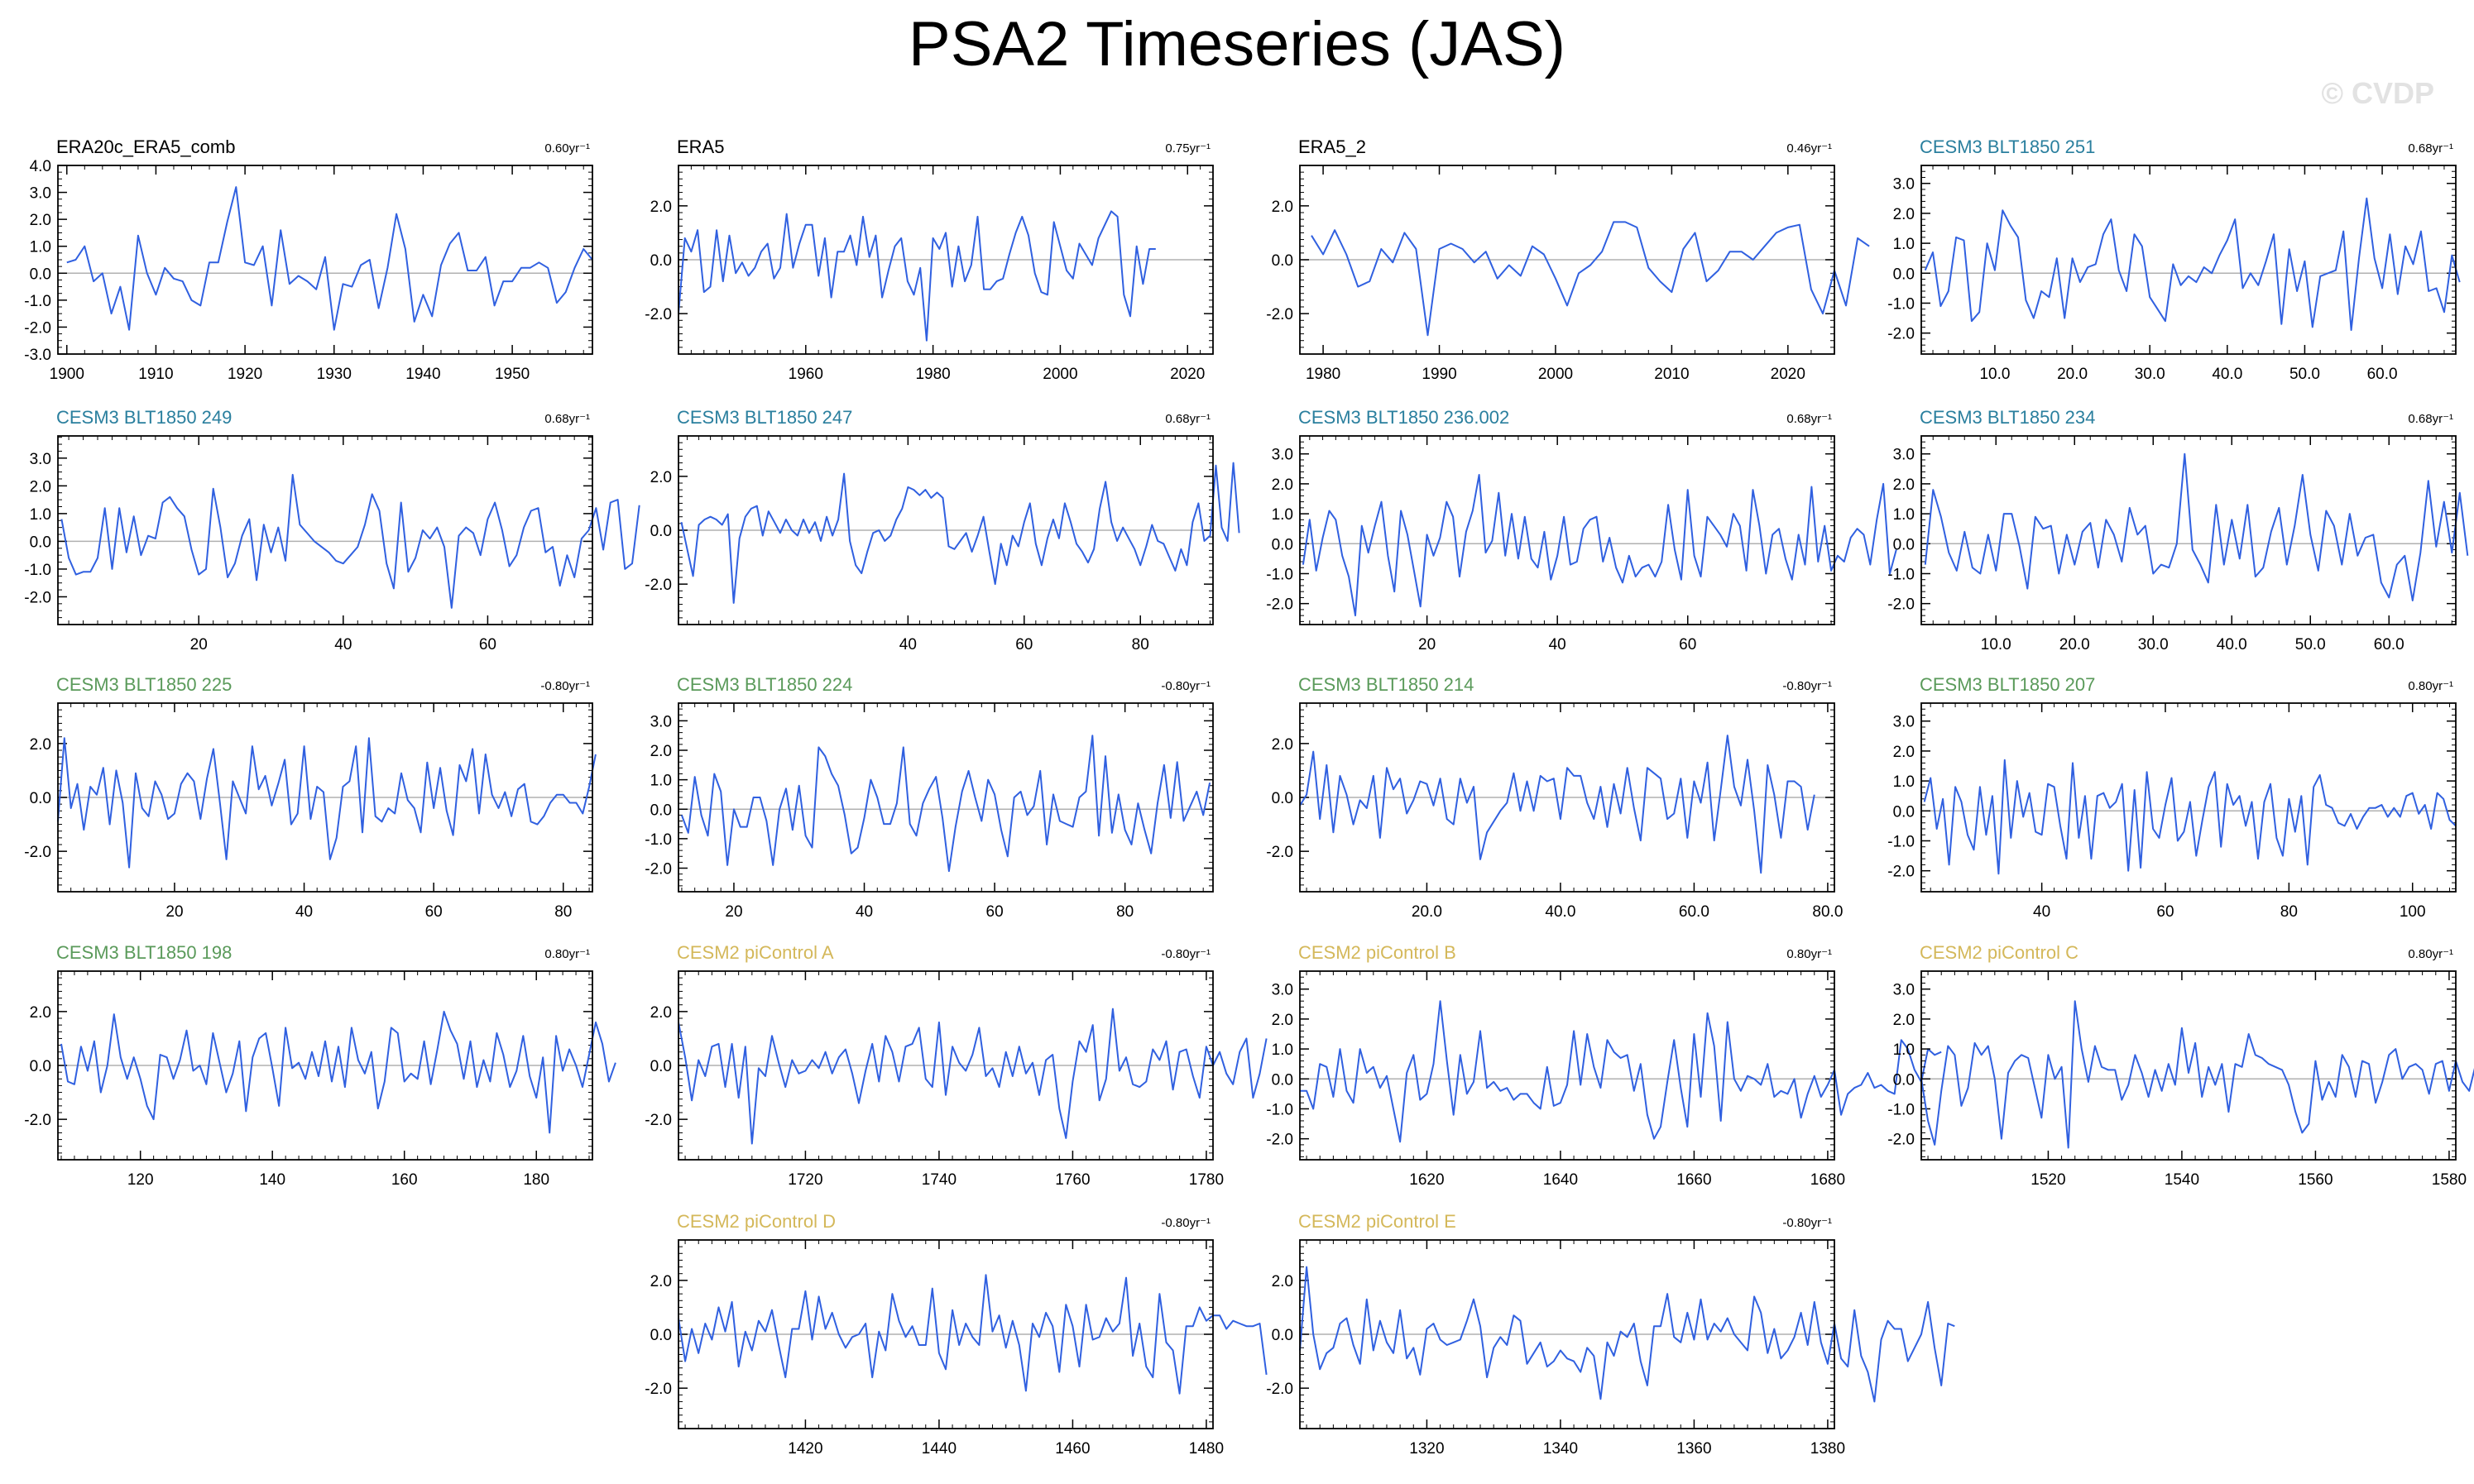 Image resolution: width=2474 pixels, height=1484 pixels. What do you see at coordinates (1788, 374) in the screenshot?
I see `x-tick-label: 2020` at bounding box center [1788, 374].